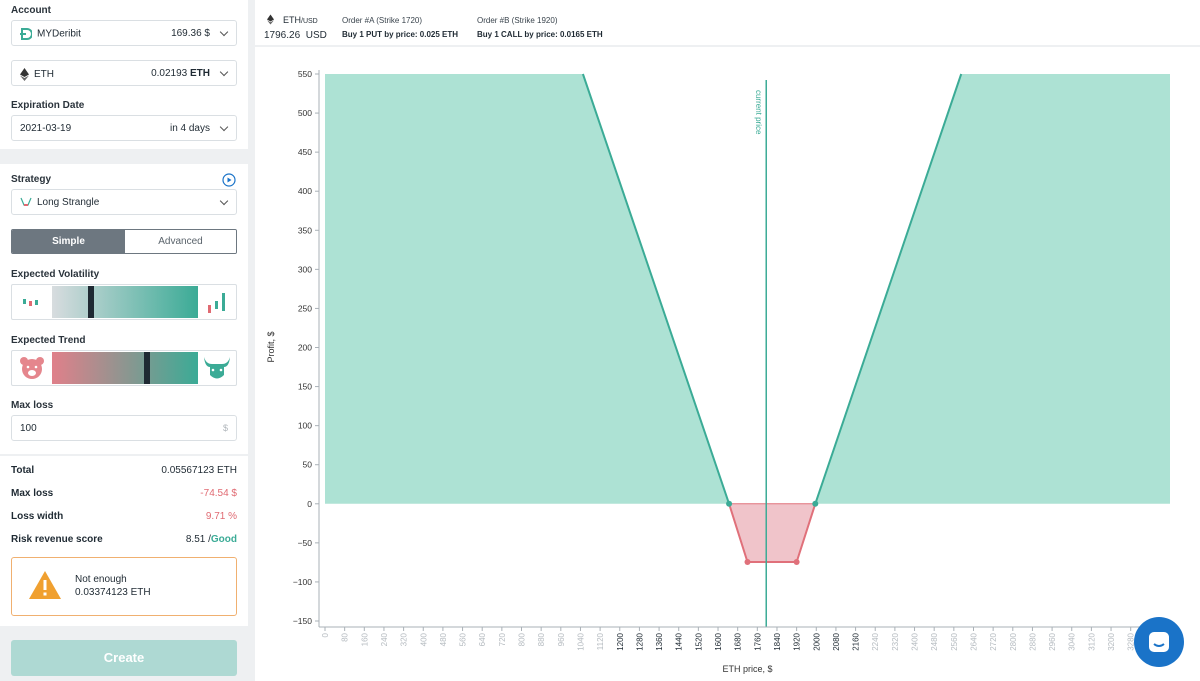 This screenshot has width=1200, height=681. What do you see at coordinates (45, 585) in the screenshot?
I see `warning-icon` at bounding box center [45, 585].